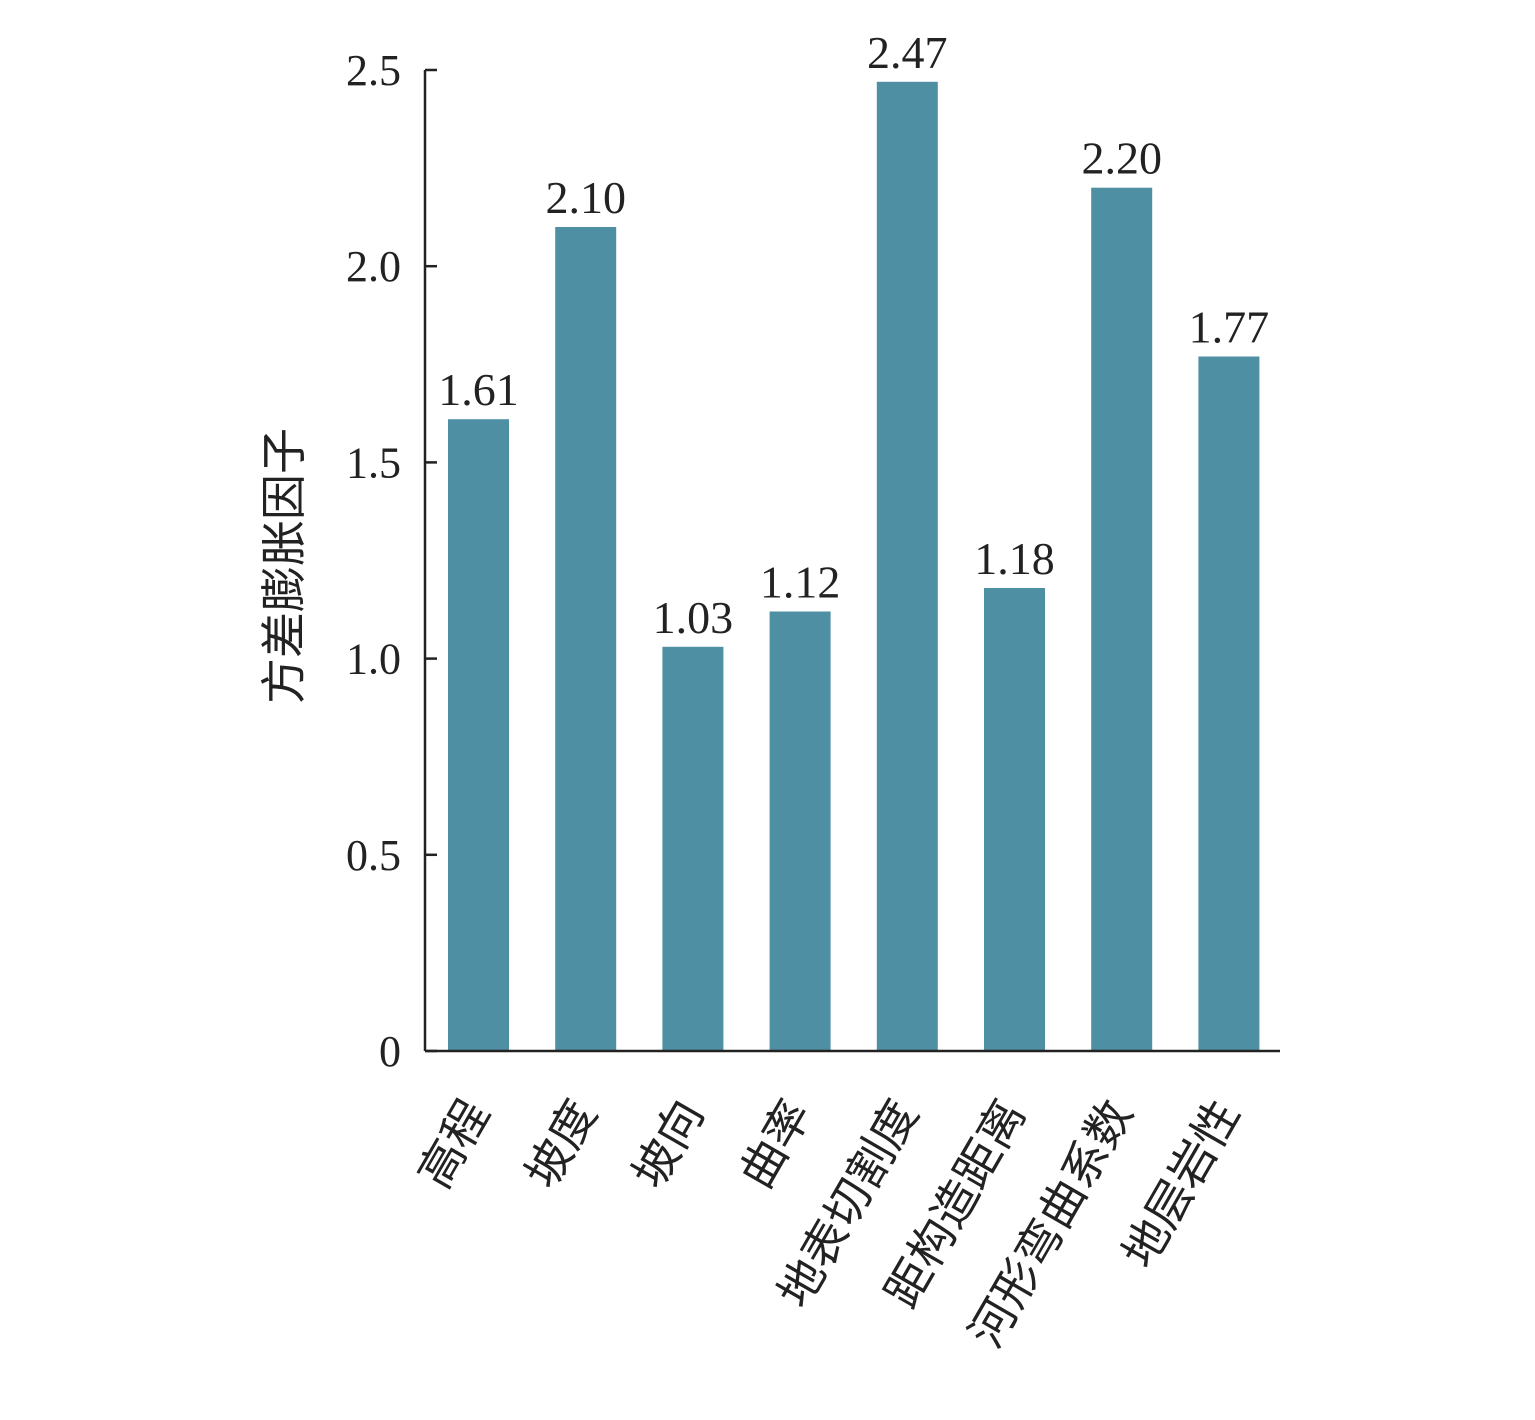  I want to click on data-label-0: 1.61, so click(478, 389).